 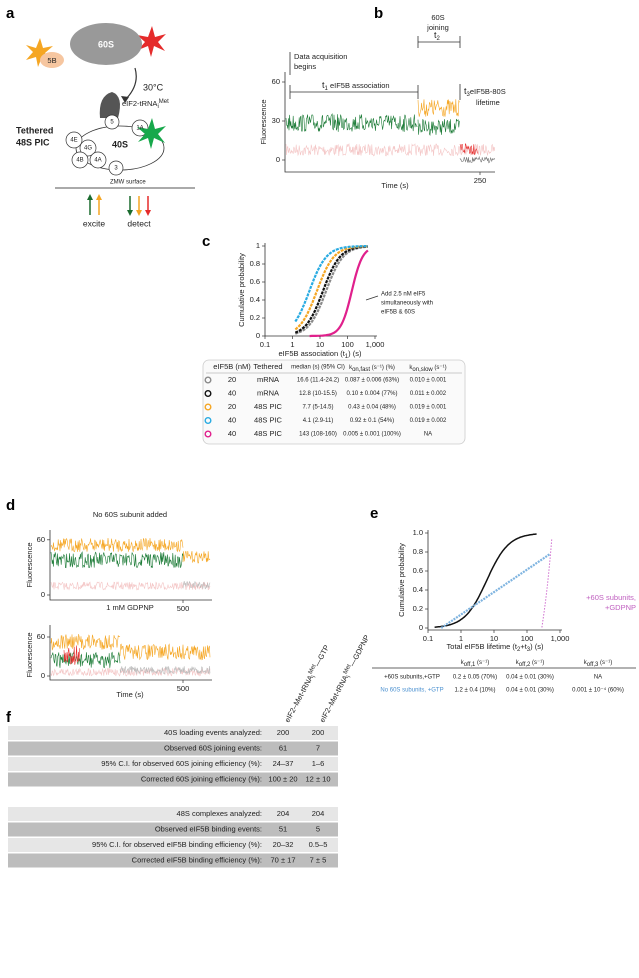 I want to click on text: i, so click(x=349, y=677).